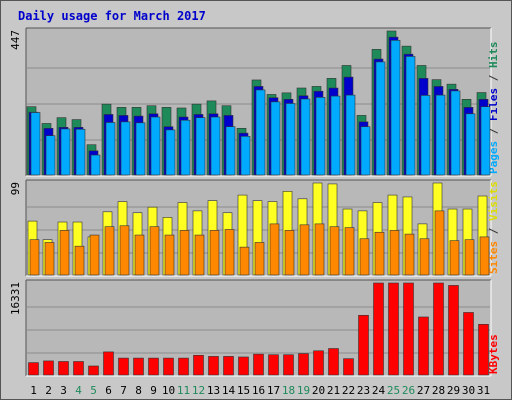 This screenshot has height=400, width=512. I want to click on y-max-label: 99, so click(15, 188).